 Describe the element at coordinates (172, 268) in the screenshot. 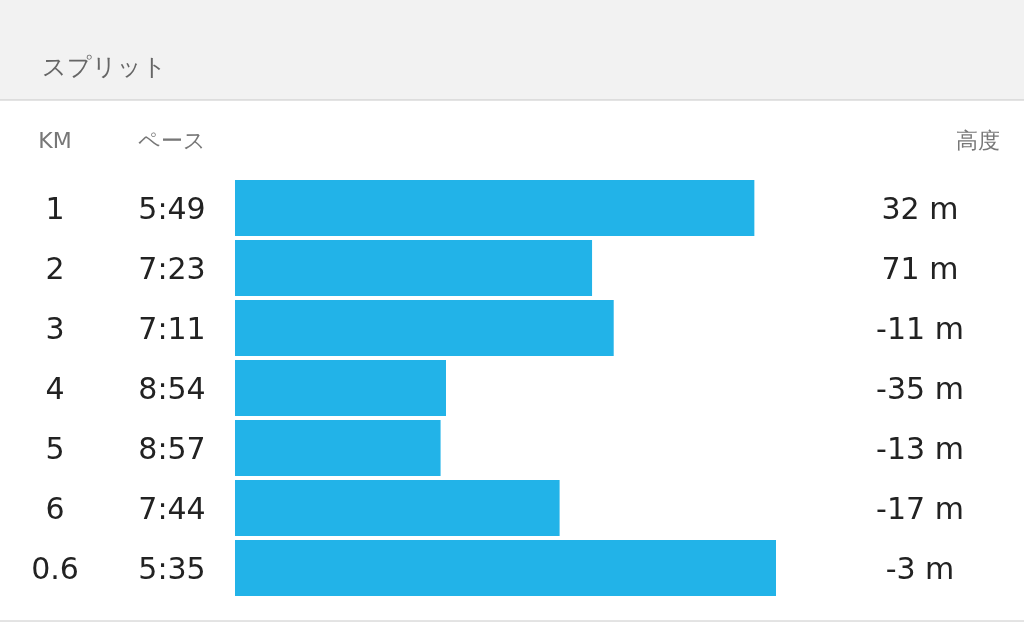

I see `text: 7:23` at that location.